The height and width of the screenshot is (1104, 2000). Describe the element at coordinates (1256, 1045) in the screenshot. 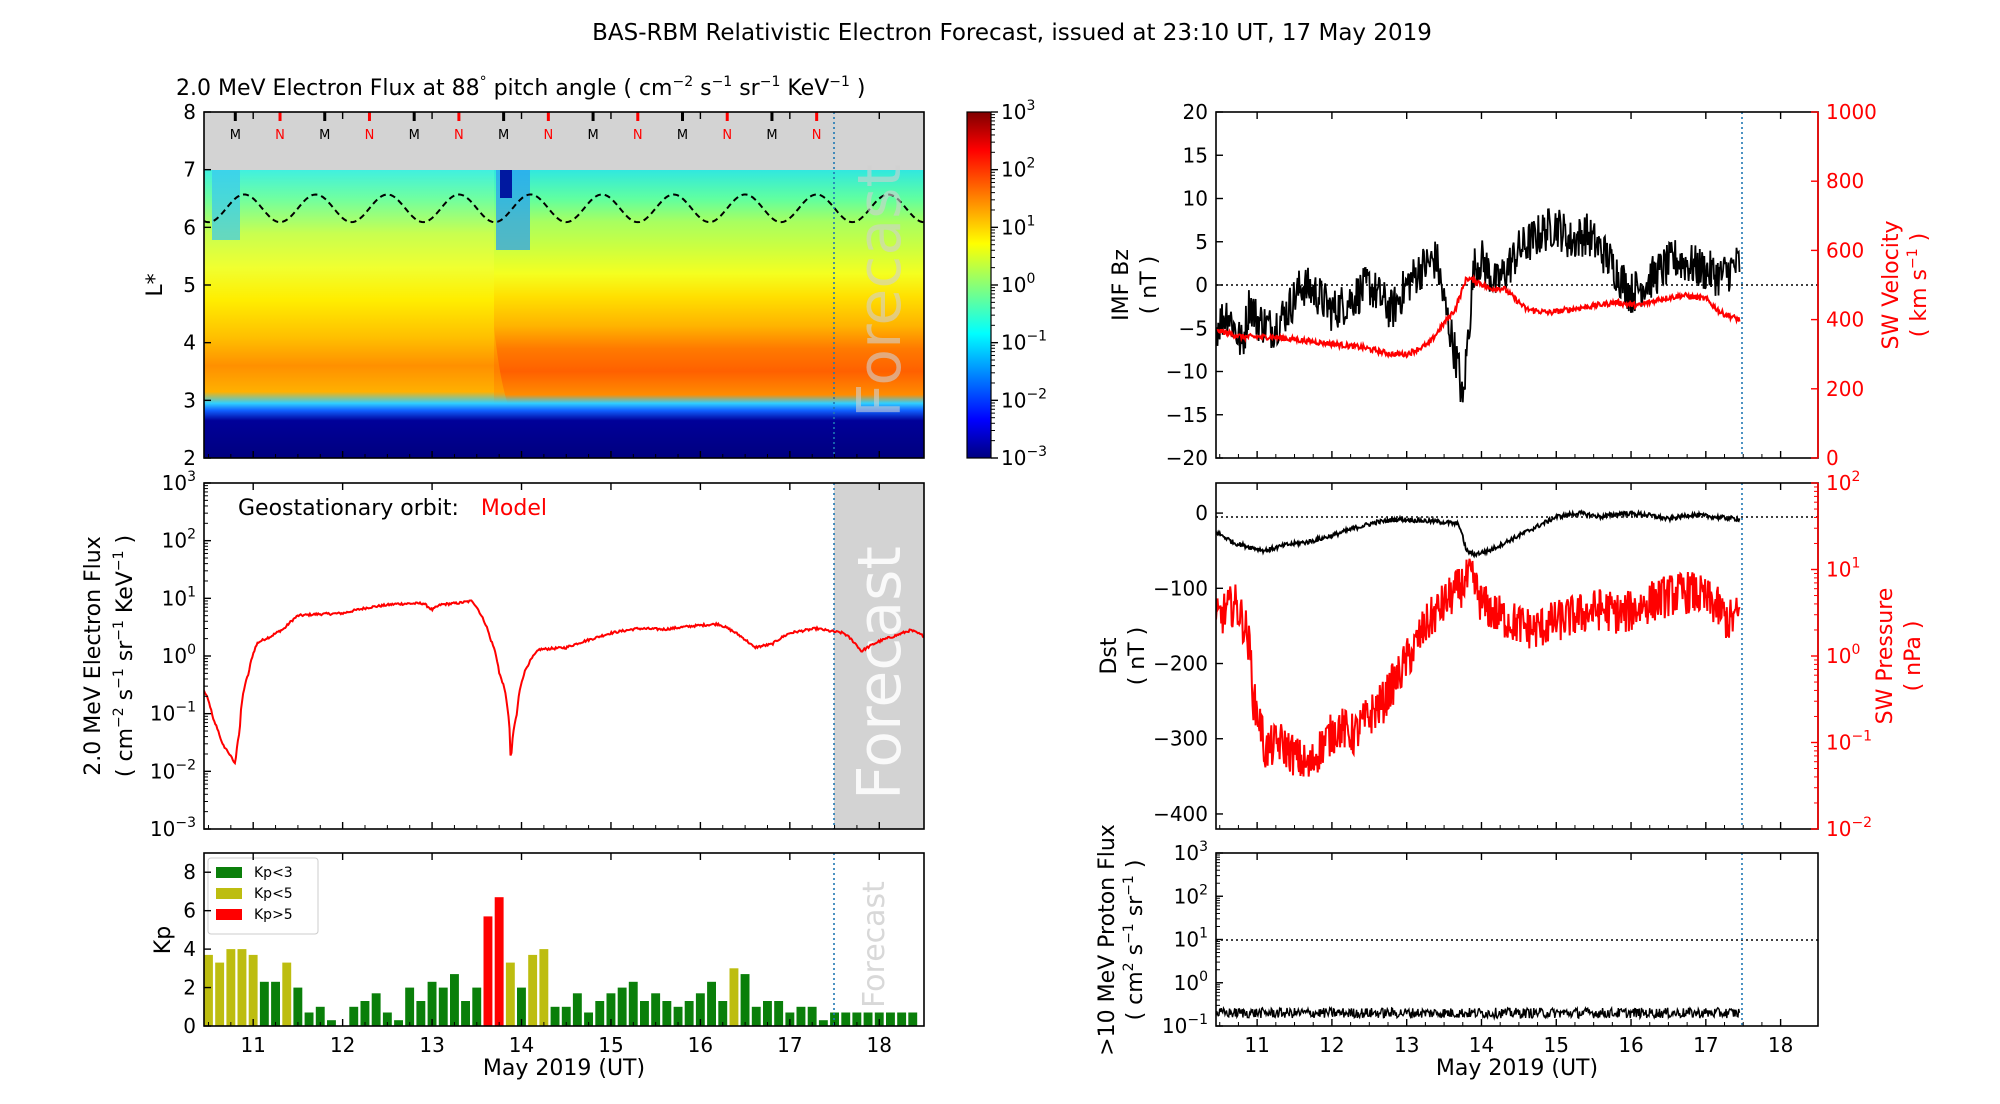

I see `proton-x-tick-label: 11` at that location.